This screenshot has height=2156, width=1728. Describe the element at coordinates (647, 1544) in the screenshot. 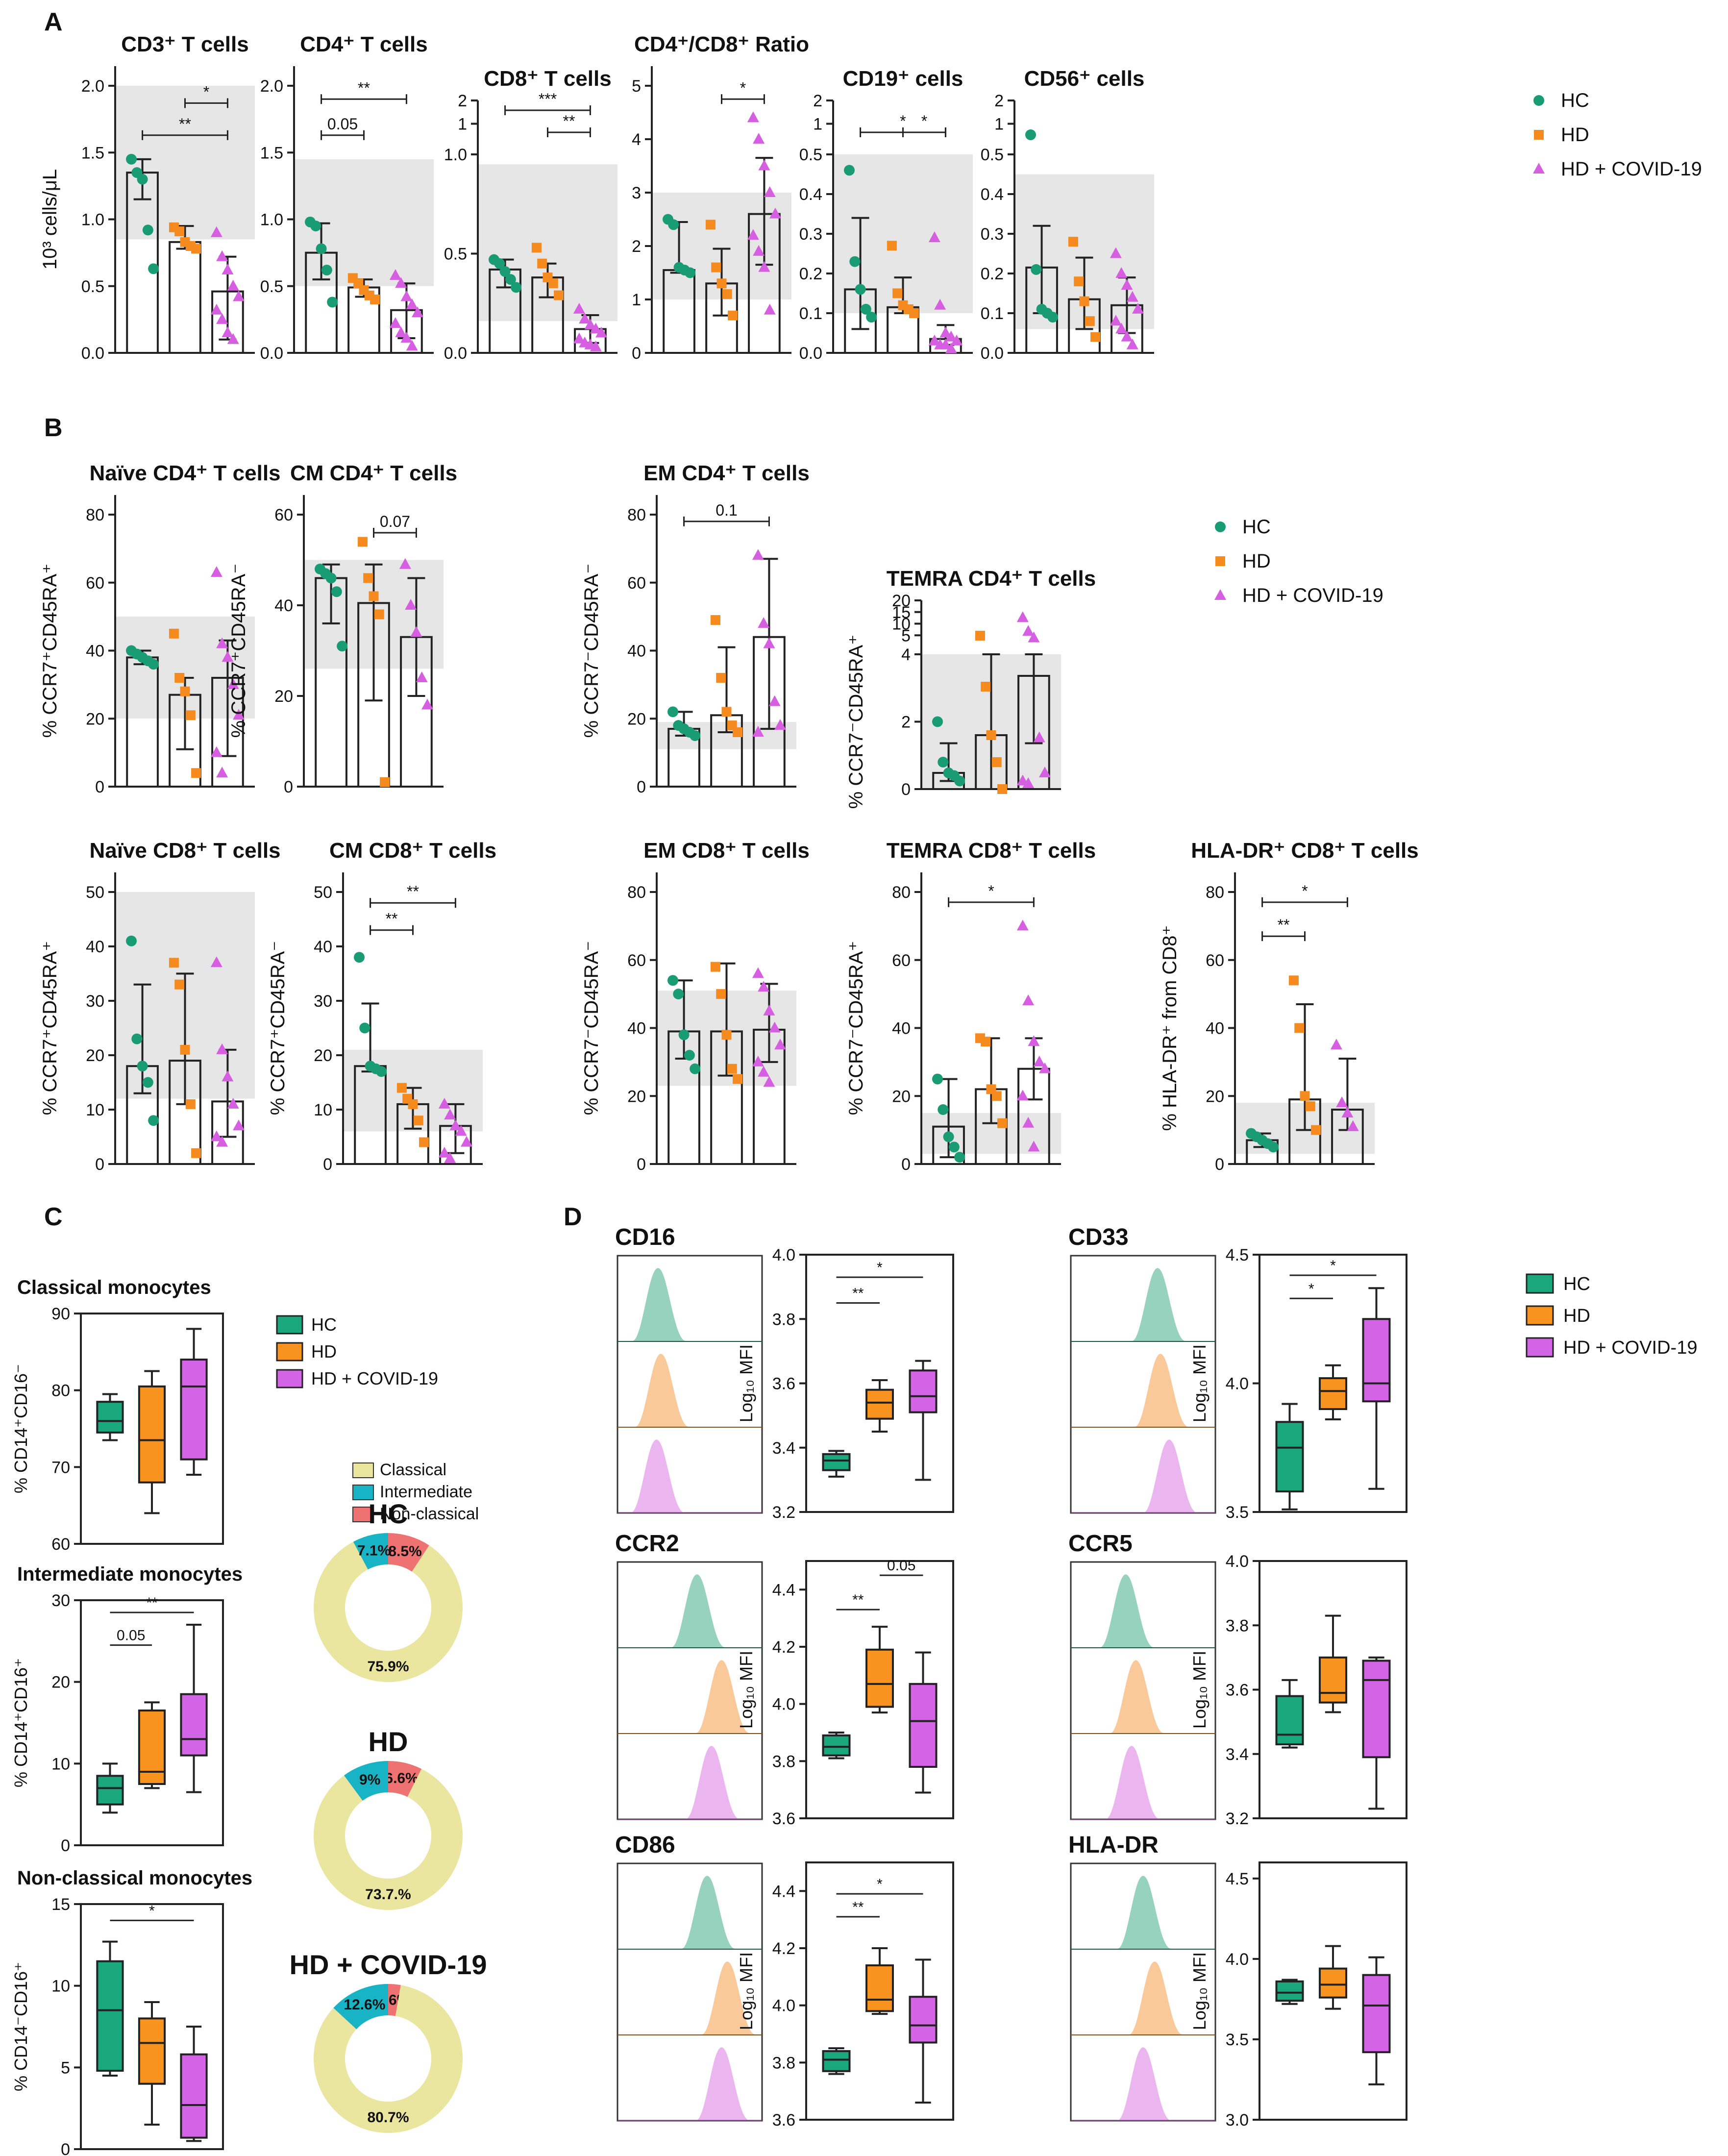

I see `marker-name: CCR2` at that location.